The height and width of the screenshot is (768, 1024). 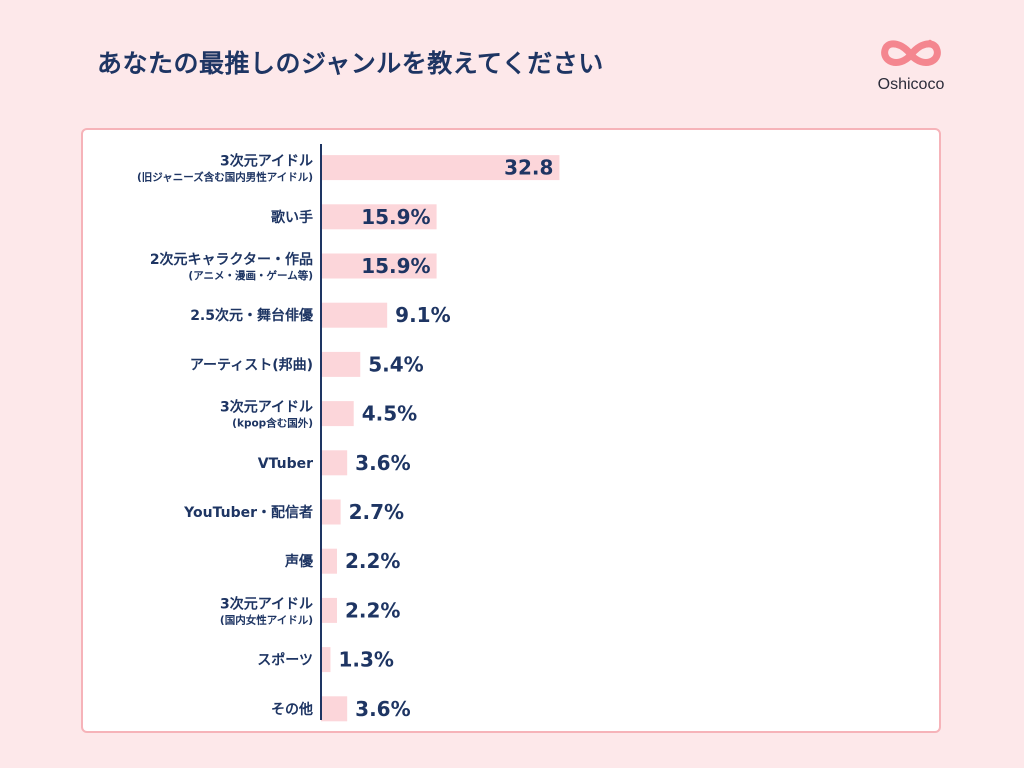 What do you see at coordinates (225, 177) in the screenshot?
I see `category-sublabel: (旧ジャニーズ含む国内男性アイドル)` at bounding box center [225, 177].